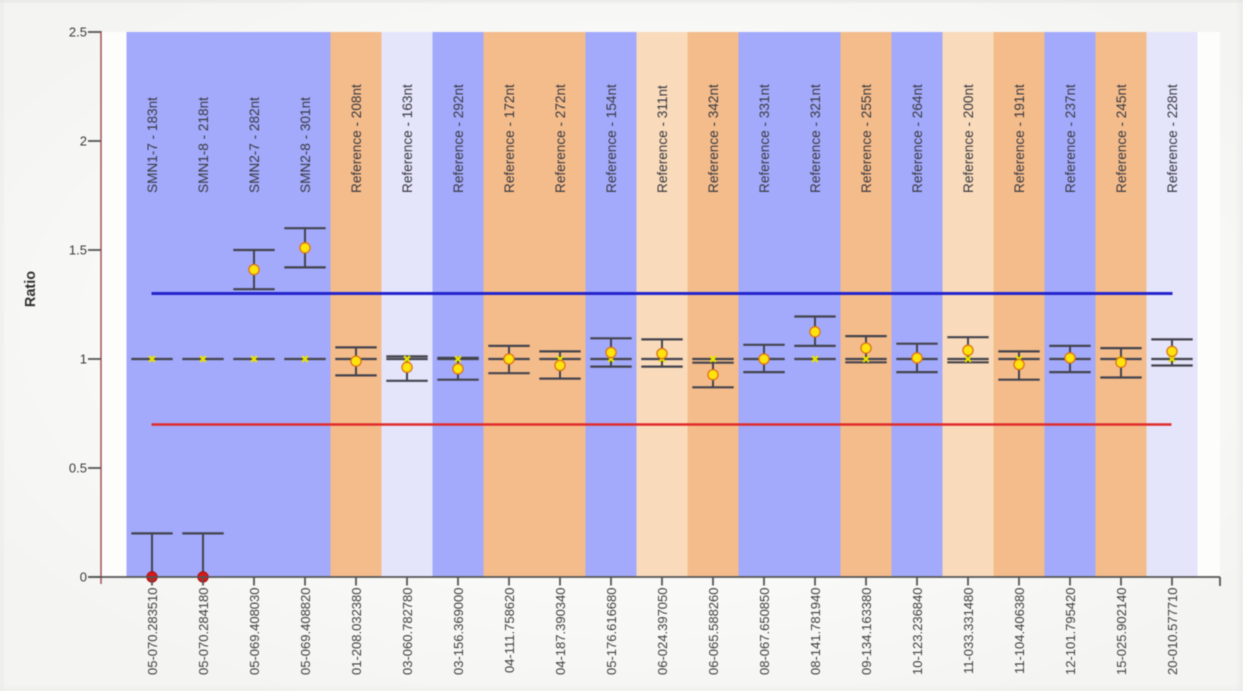 This screenshot has height=691, width=1243. I want to click on svg-text: Reference - 342nt, so click(713, 138).